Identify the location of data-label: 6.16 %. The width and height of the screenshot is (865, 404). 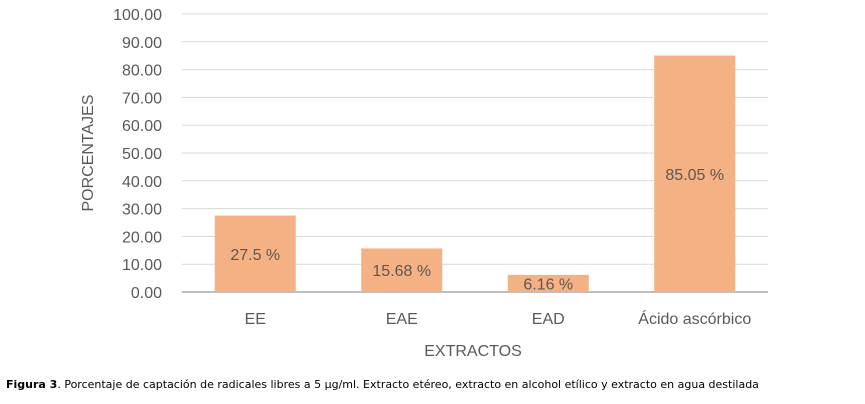
(548, 284).